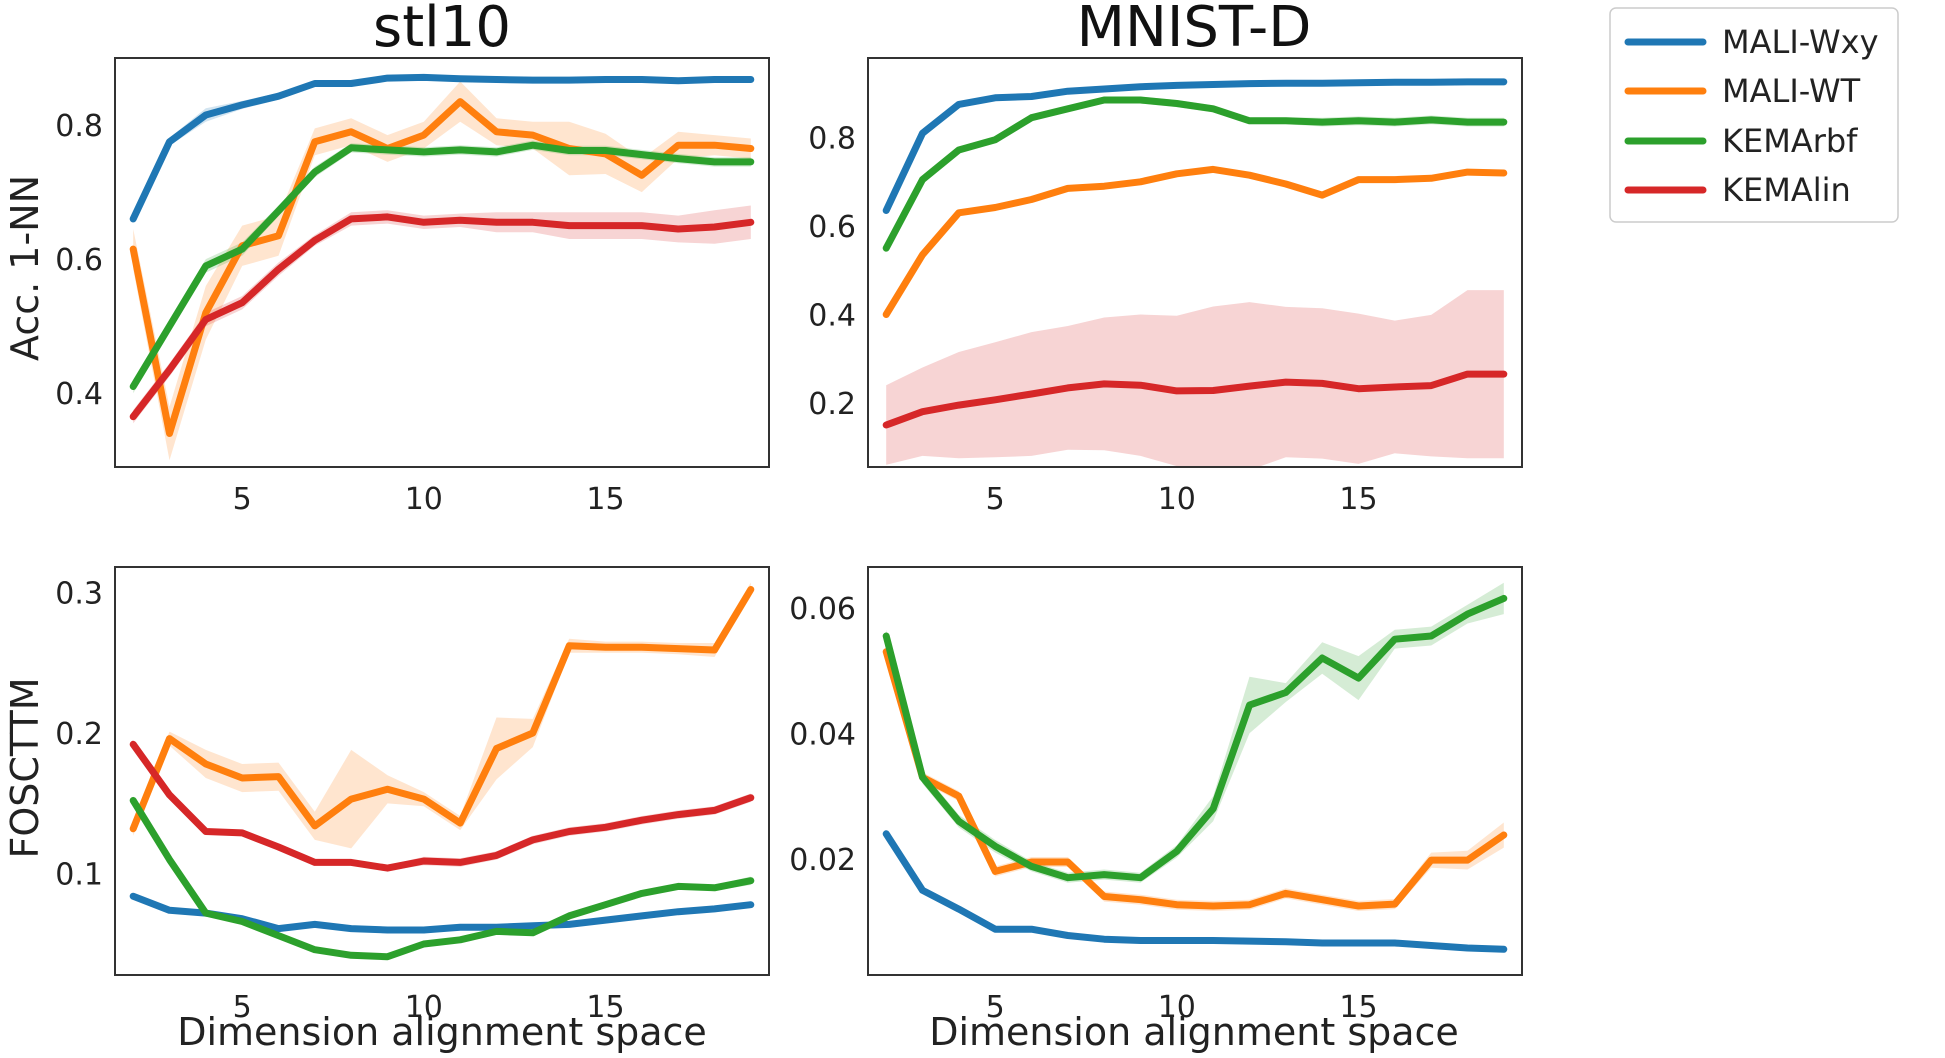 This screenshot has height=1058, width=1945. I want to click on legend-box, so click(1754, 115).